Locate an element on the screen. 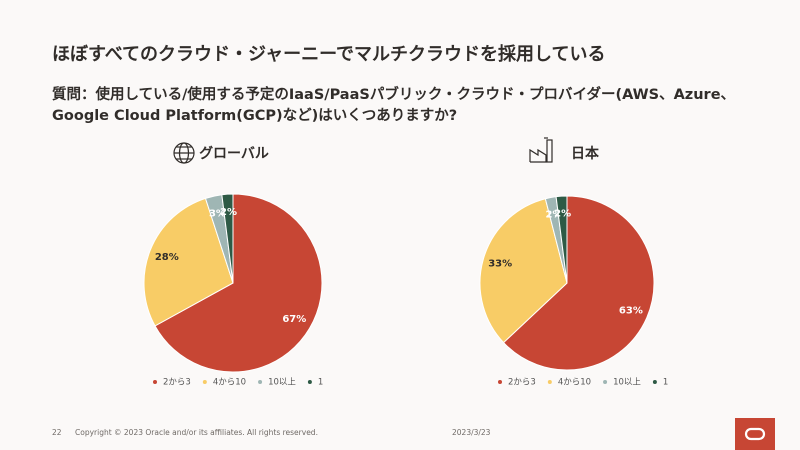  date: 2023/3/23 is located at coordinates (471, 432).